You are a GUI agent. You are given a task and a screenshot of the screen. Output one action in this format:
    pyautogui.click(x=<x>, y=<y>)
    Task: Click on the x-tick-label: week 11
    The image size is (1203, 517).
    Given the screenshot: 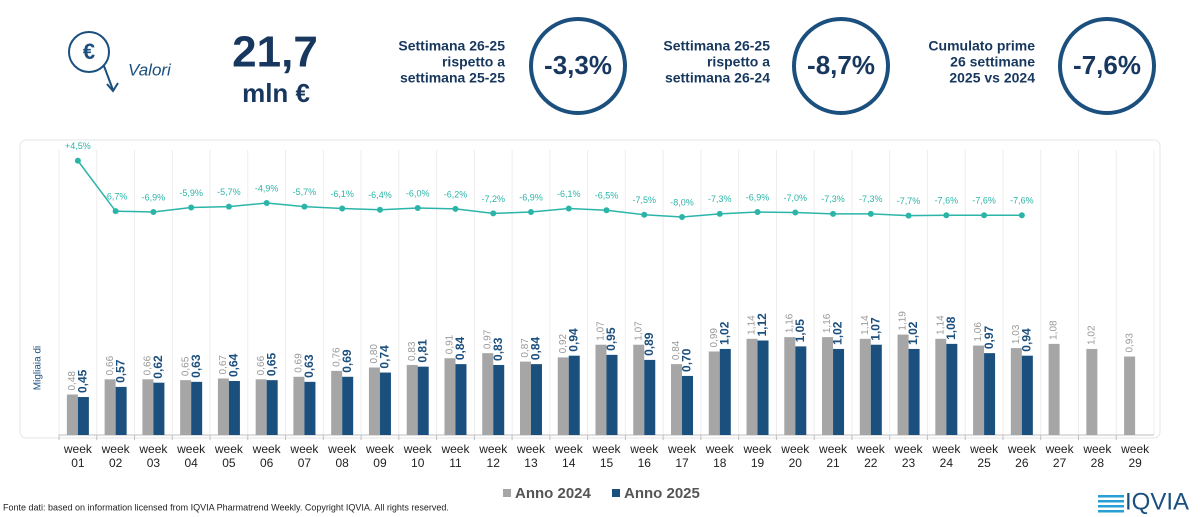 What is the action you would take?
    pyautogui.click(x=455, y=456)
    